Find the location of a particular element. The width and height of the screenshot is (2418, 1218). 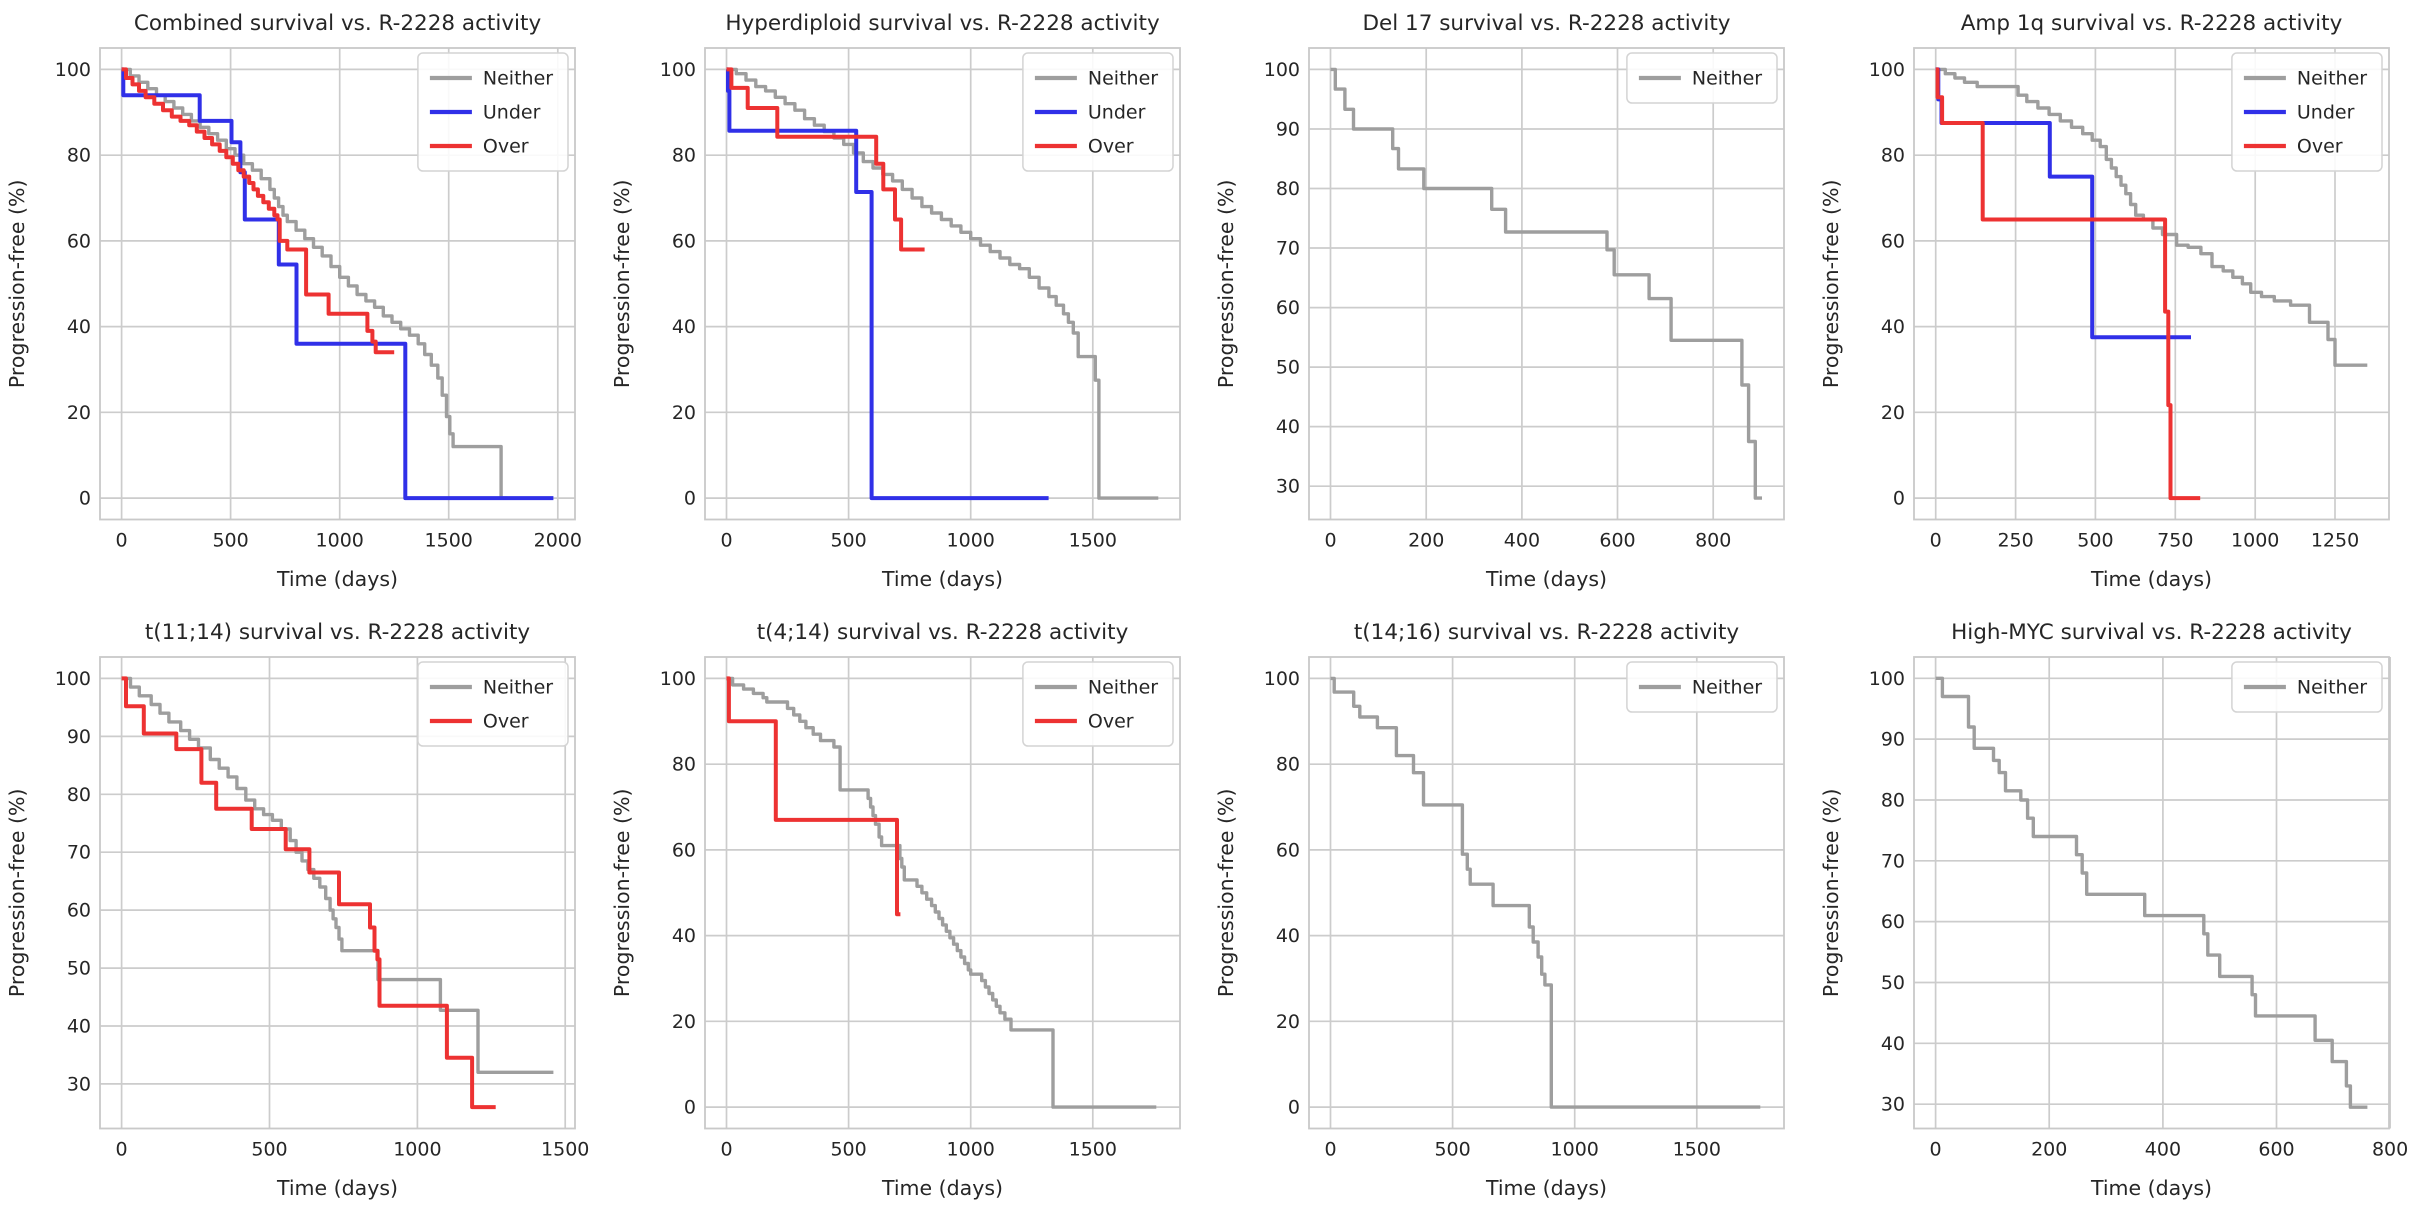

y-tick-label: 90 is located at coordinates (1288, 130).